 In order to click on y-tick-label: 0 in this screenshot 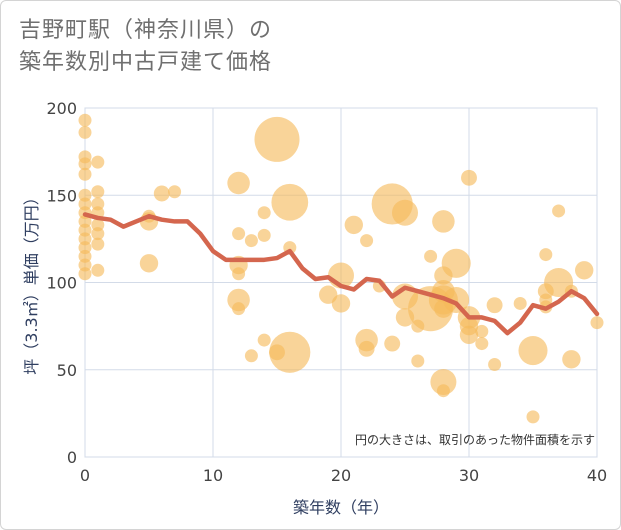, I will do `click(72, 457)`.